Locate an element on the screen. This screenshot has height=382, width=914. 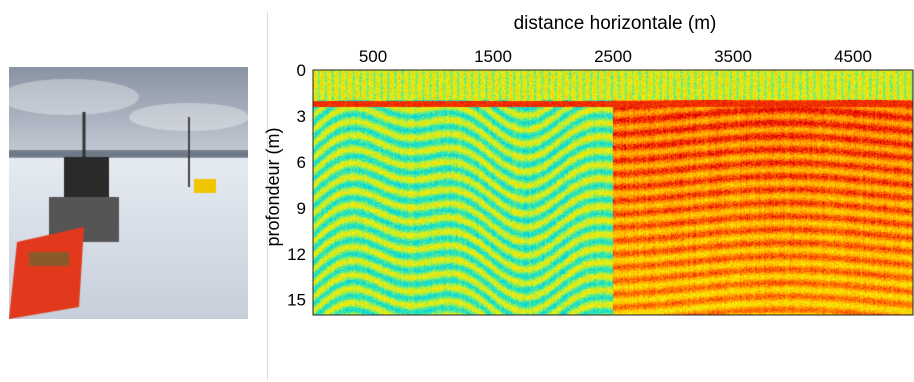
y-tick-label: 9 is located at coordinates (301, 208).